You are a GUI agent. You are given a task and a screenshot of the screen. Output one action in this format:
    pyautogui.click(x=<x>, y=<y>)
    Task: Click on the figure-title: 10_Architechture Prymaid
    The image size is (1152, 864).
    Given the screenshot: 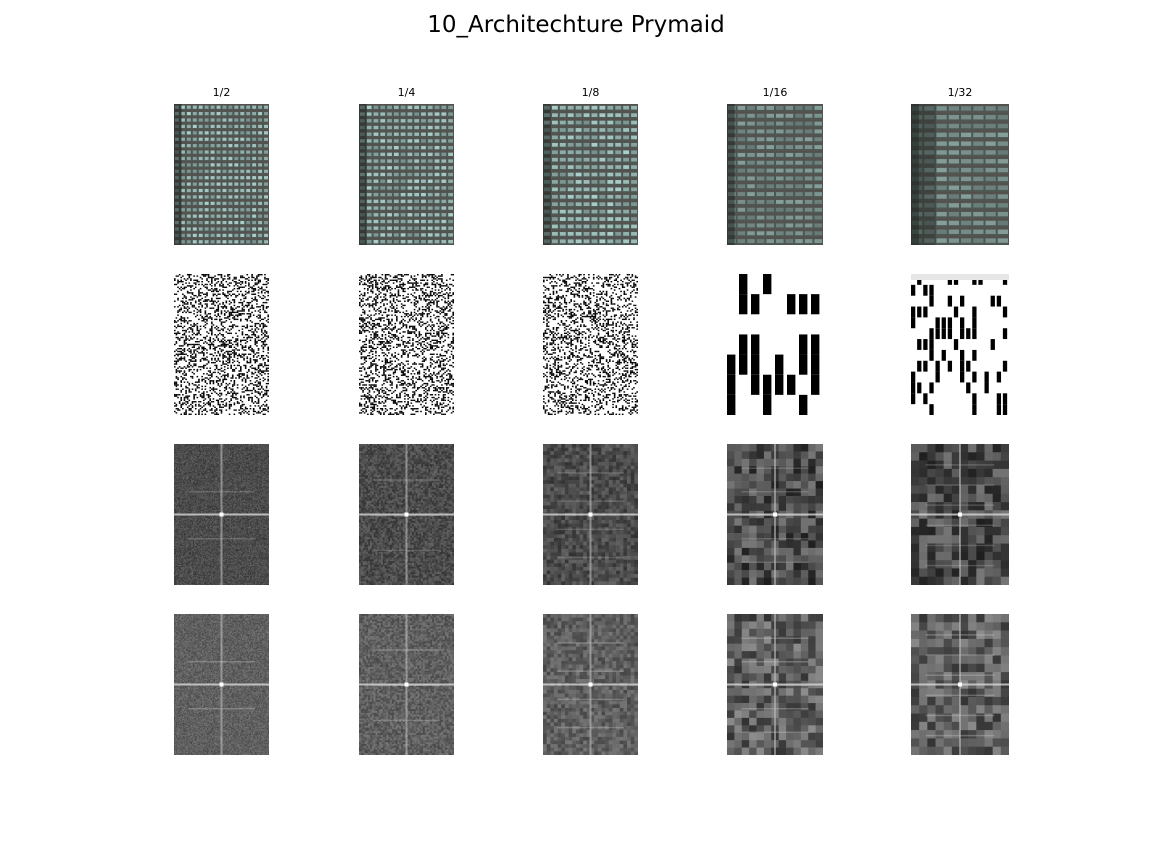 What is the action you would take?
    pyautogui.click(x=576, y=25)
    